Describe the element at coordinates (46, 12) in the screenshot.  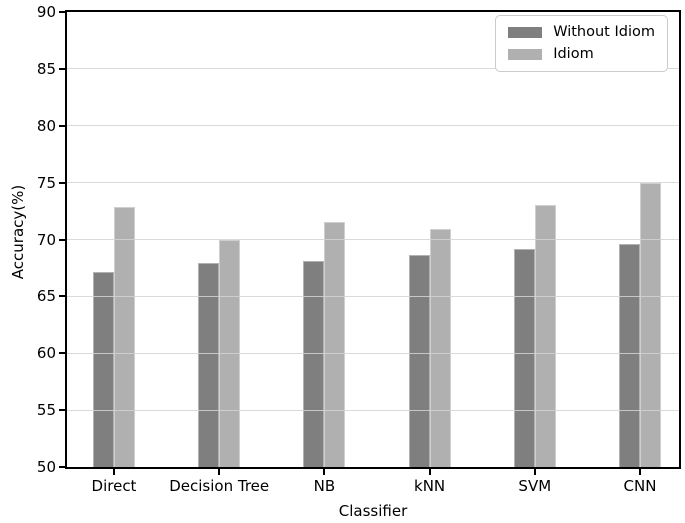
I see `y-tick-label-90: 90` at that location.